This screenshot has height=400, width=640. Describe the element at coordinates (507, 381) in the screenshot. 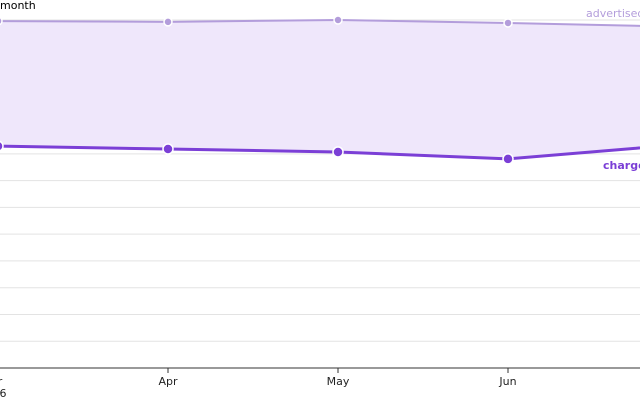

I see `x-tick-label: Jun` at that location.